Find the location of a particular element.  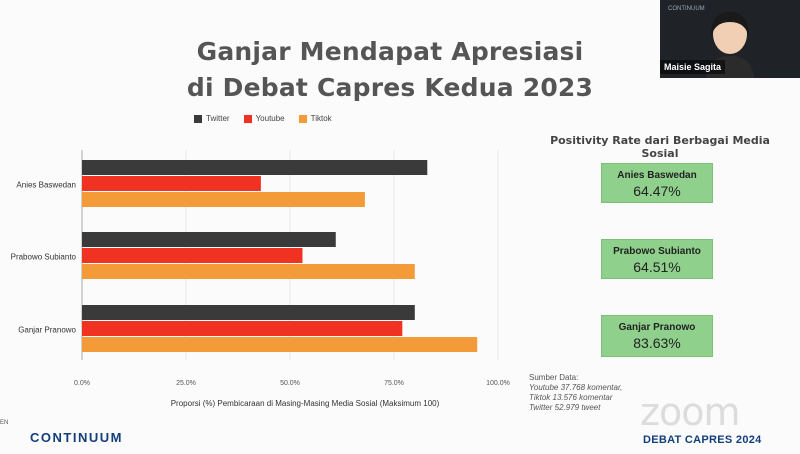

legend-item-twitter: Twitter is located at coordinates (212, 118).